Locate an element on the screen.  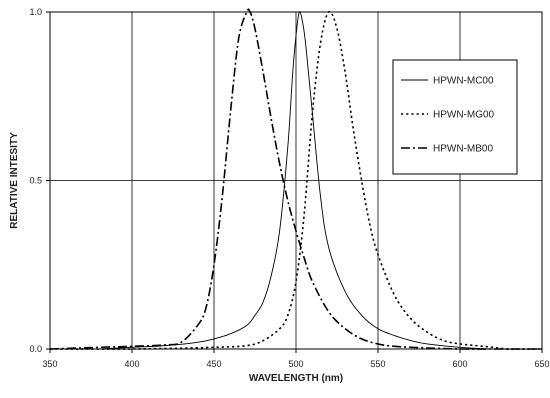
legend-box is located at coordinates (455, 117).